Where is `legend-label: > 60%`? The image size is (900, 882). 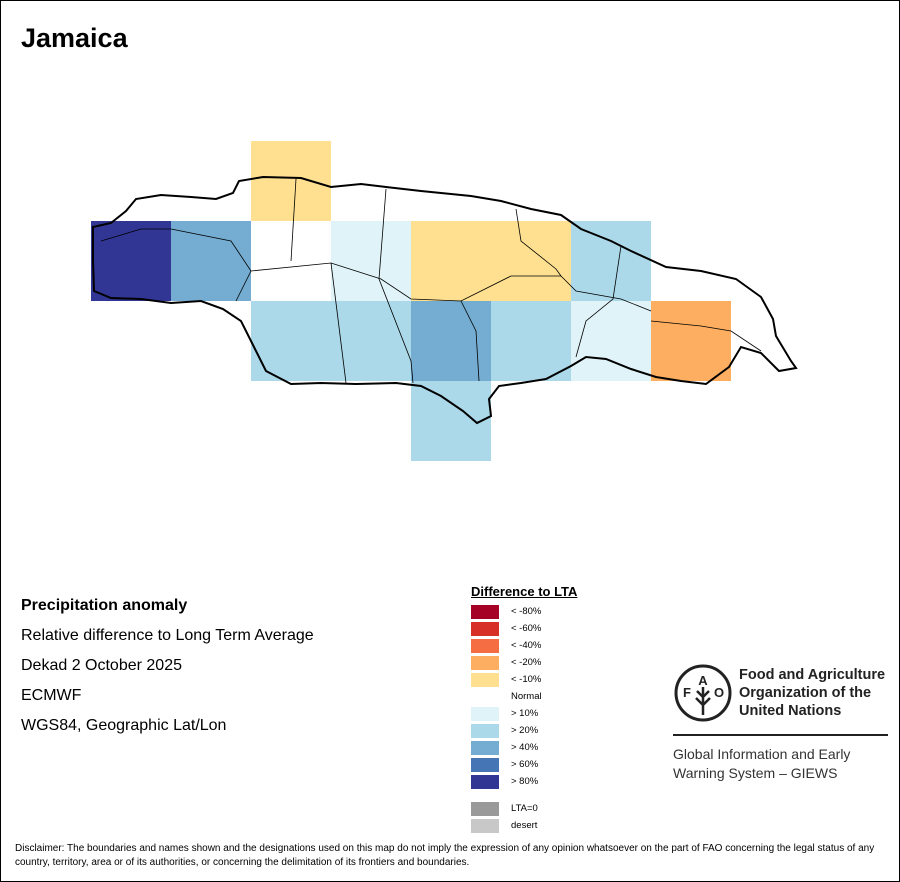 legend-label: > 60% is located at coordinates (525, 764).